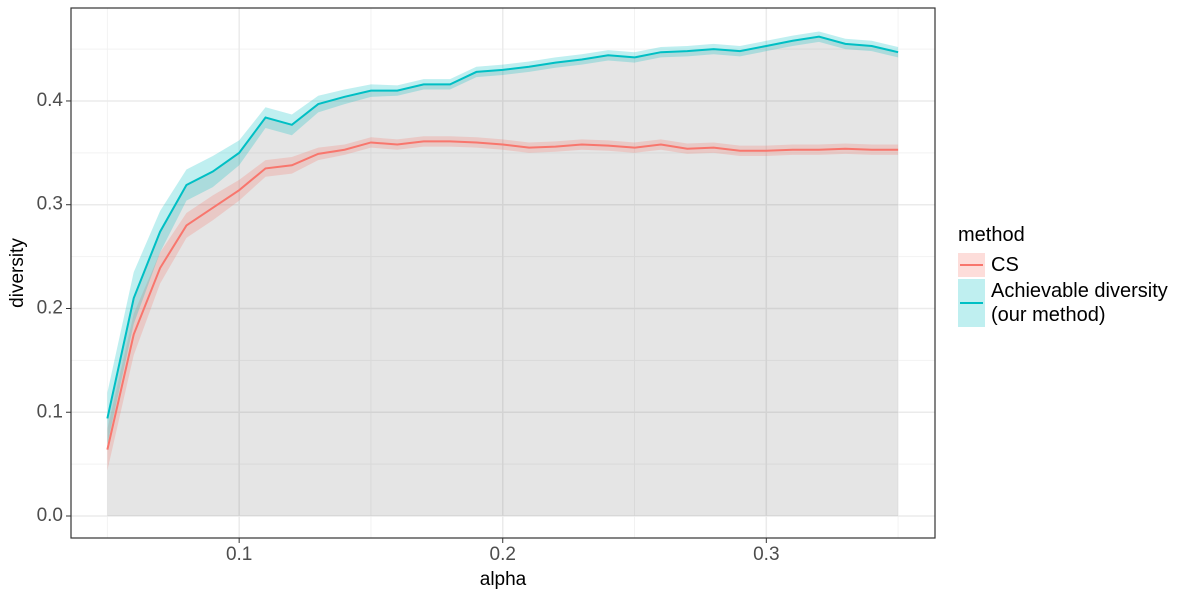  I want to click on legend-item: CS, so click(1063, 265).